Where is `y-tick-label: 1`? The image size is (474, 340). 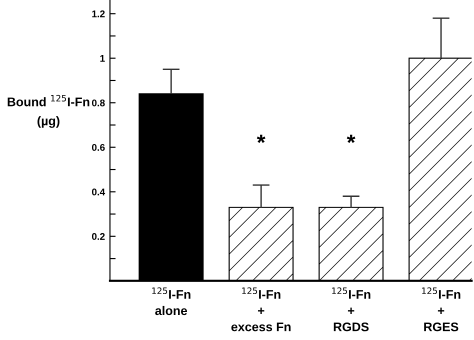 y-tick-label: 1 is located at coordinates (102, 58).